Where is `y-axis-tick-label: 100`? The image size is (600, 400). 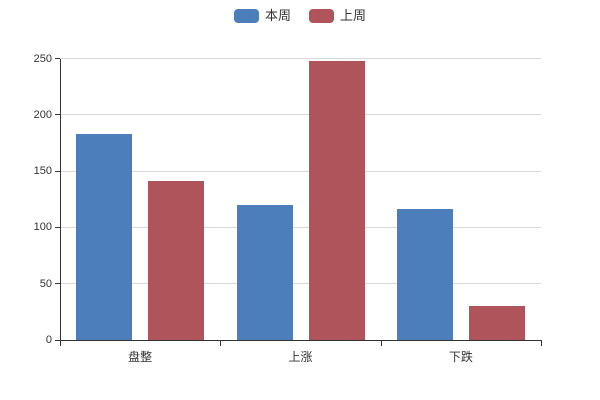 y-axis-tick-label: 100 is located at coordinates (42, 227).